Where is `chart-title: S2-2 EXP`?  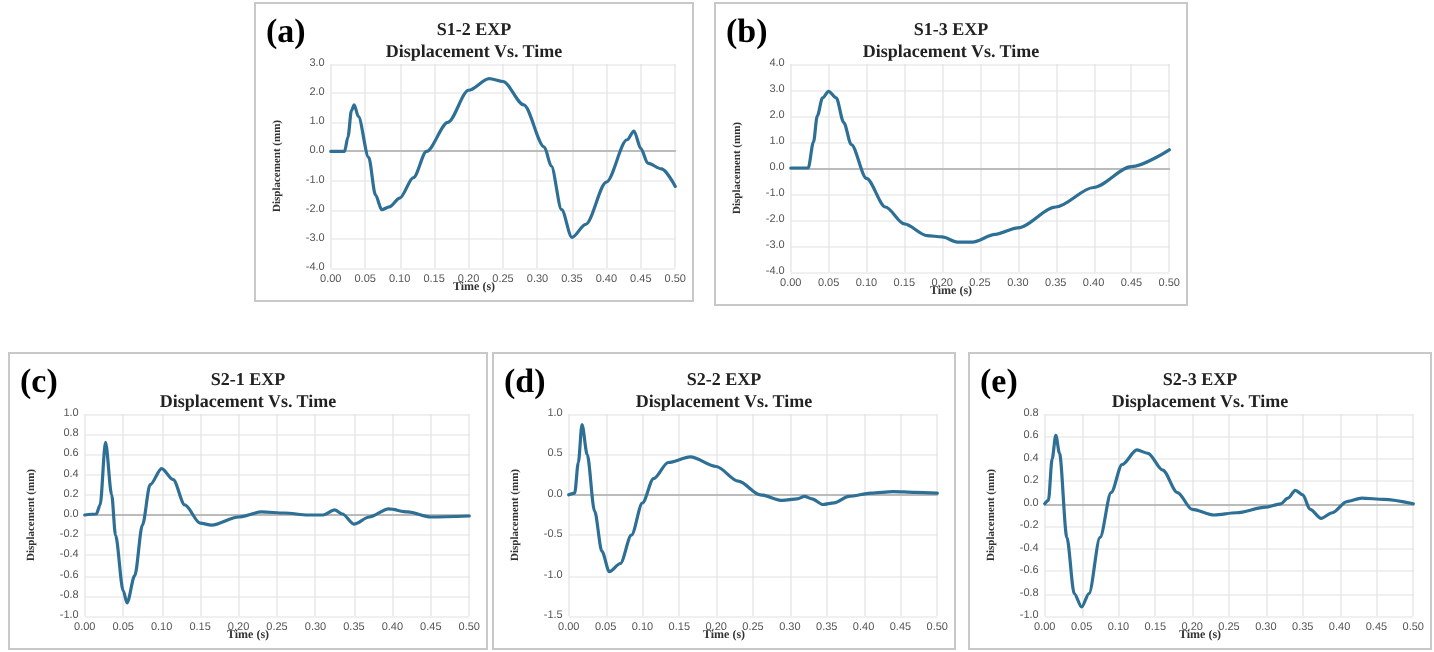
chart-title: S2-2 EXP is located at coordinates (724, 379).